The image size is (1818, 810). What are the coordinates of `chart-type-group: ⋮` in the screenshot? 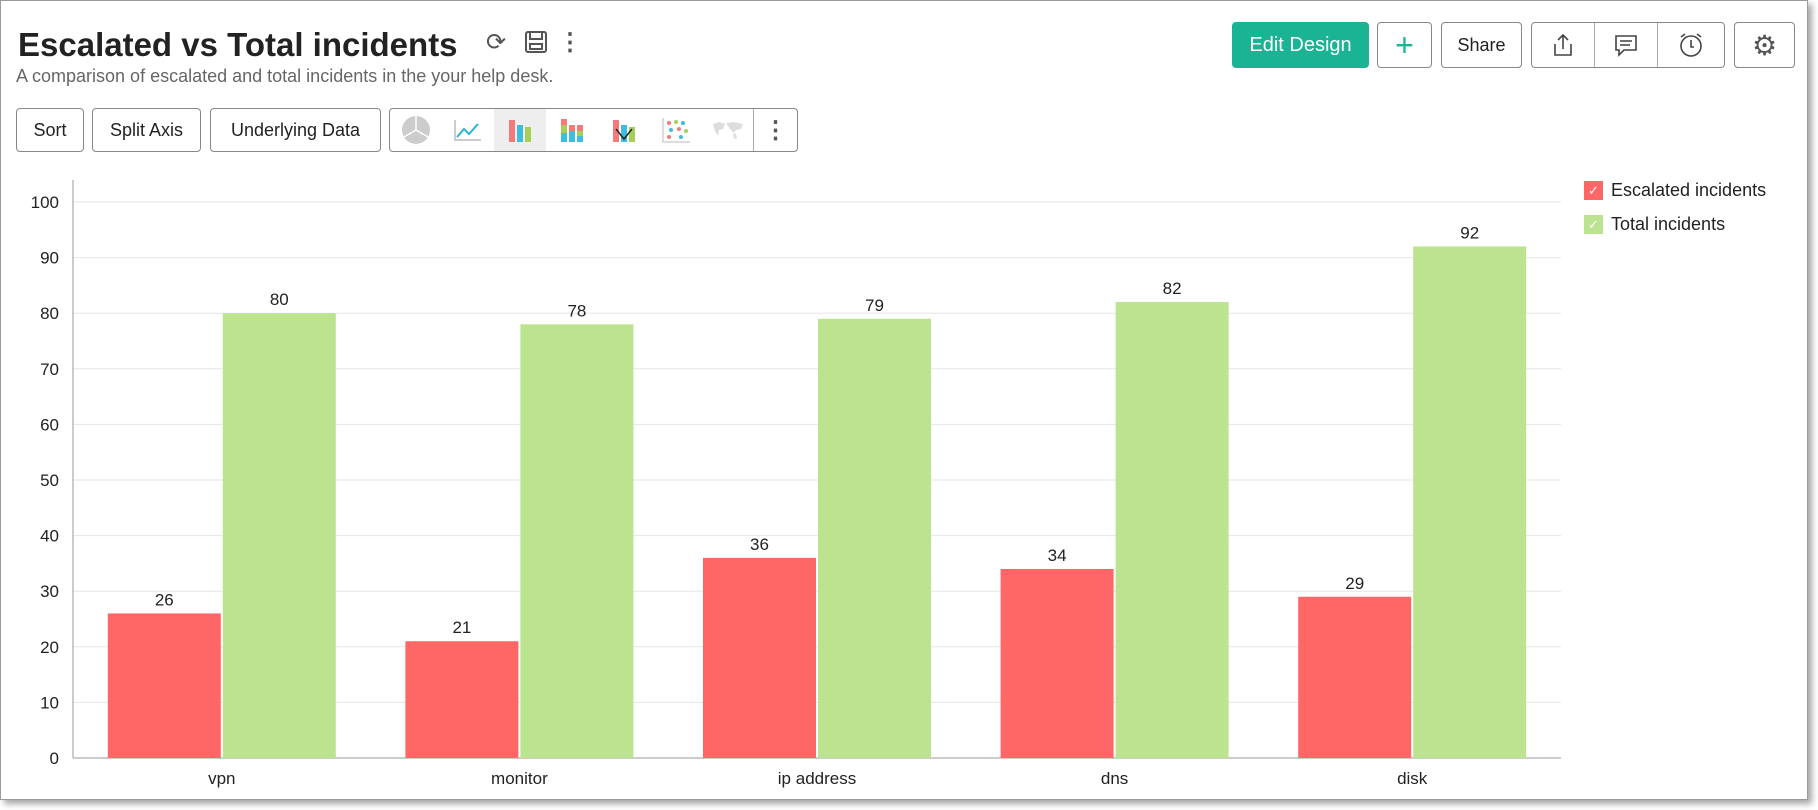 It's located at (593, 130).